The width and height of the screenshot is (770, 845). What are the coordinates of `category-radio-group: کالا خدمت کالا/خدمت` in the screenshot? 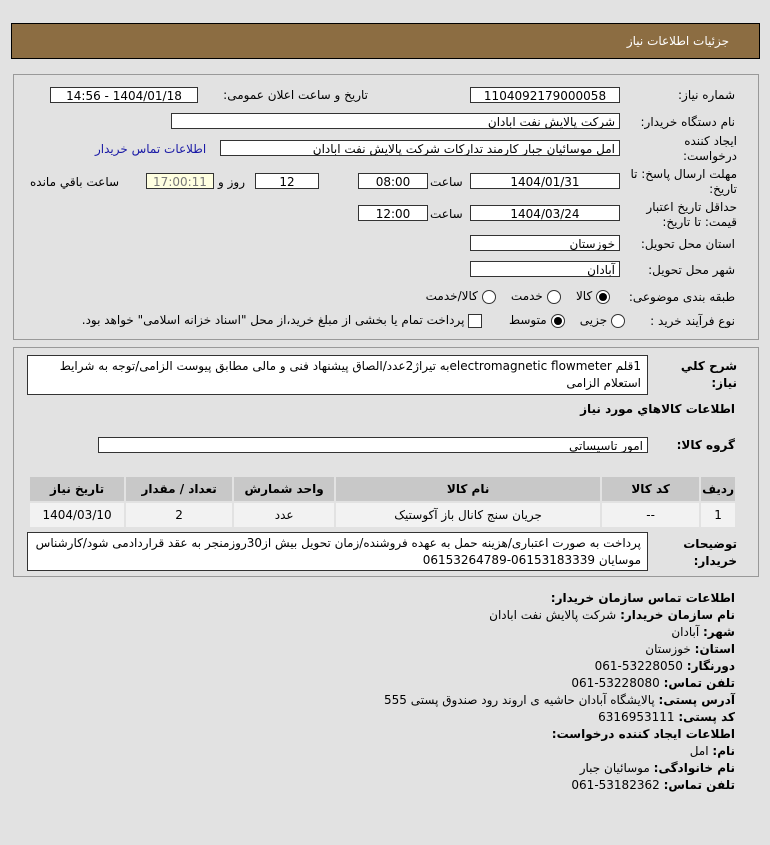 It's located at (518, 296).